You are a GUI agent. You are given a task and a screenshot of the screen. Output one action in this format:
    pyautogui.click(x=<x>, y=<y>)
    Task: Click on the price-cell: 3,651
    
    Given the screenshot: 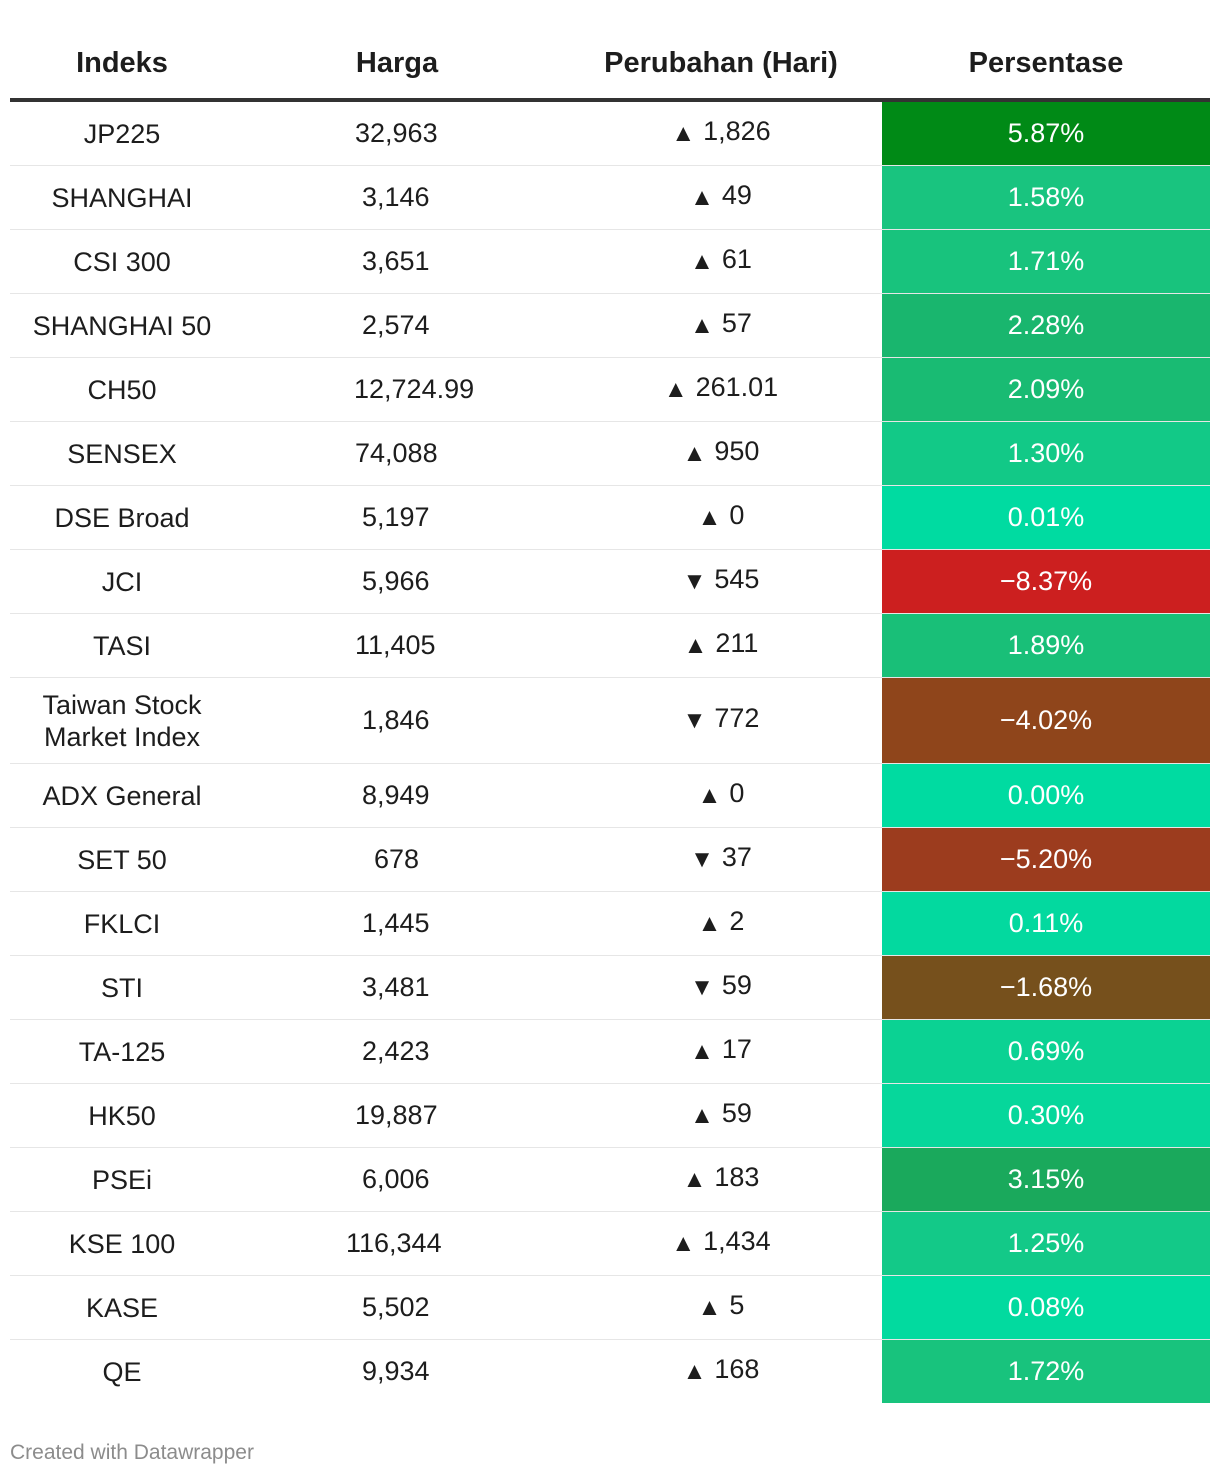 What is the action you would take?
    pyautogui.click(x=397, y=261)
    